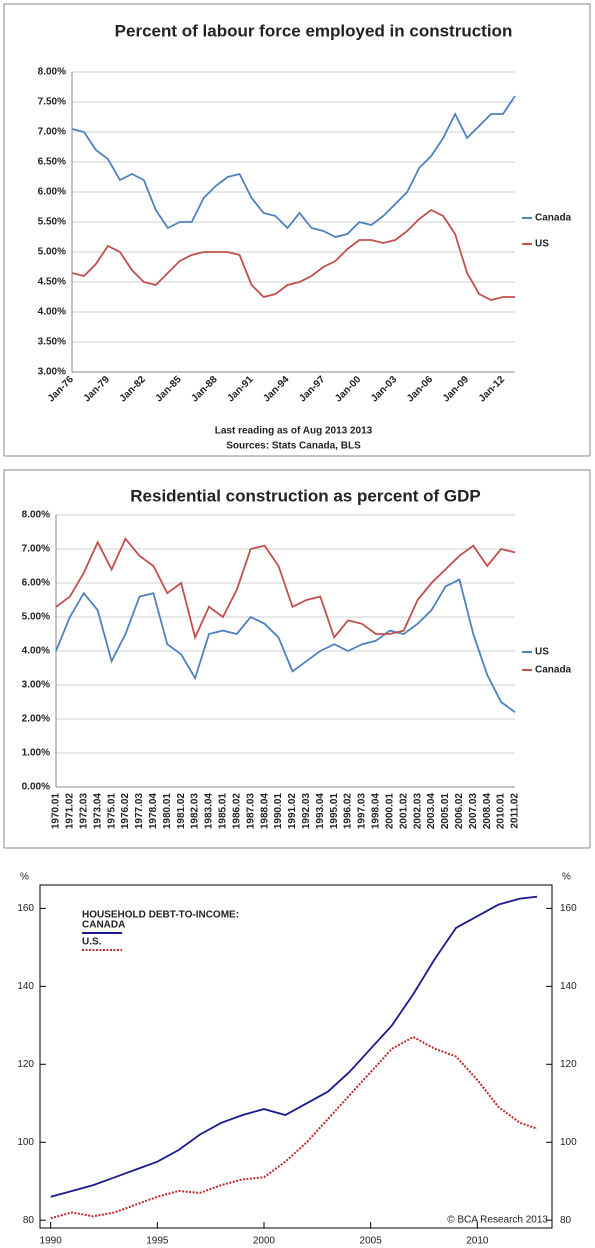 This screenshot has width=595, height=1248. What do you see at coordinates (515, 811) in the screenshot?
I see `x-tick-label: 2011.02` at bounding box center [515, 811].